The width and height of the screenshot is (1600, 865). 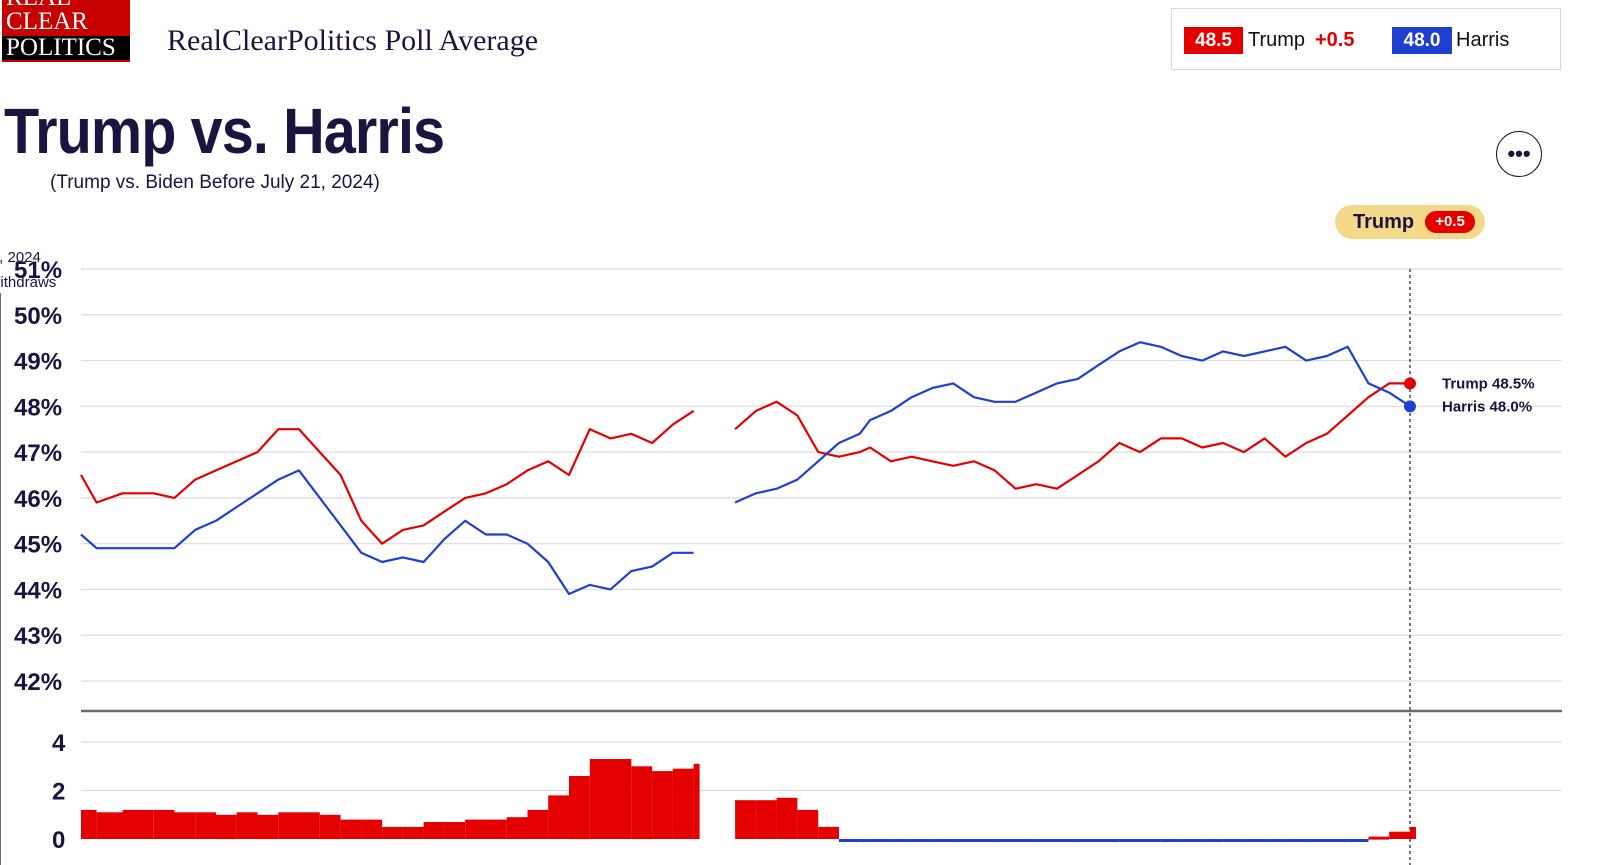 What do you see at coordinates (353, 40) in the screenshot?
I see `site-title: RealClearPolitics Poll Average` at bounding box center [353, 40].